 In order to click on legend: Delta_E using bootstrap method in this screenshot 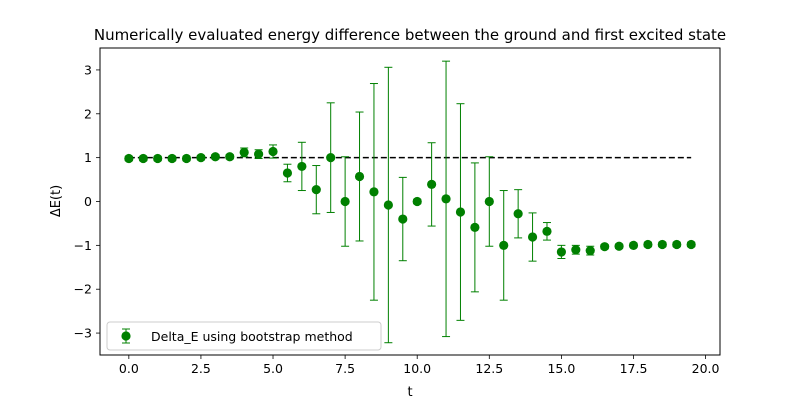, I will do `click(244, 336)`.